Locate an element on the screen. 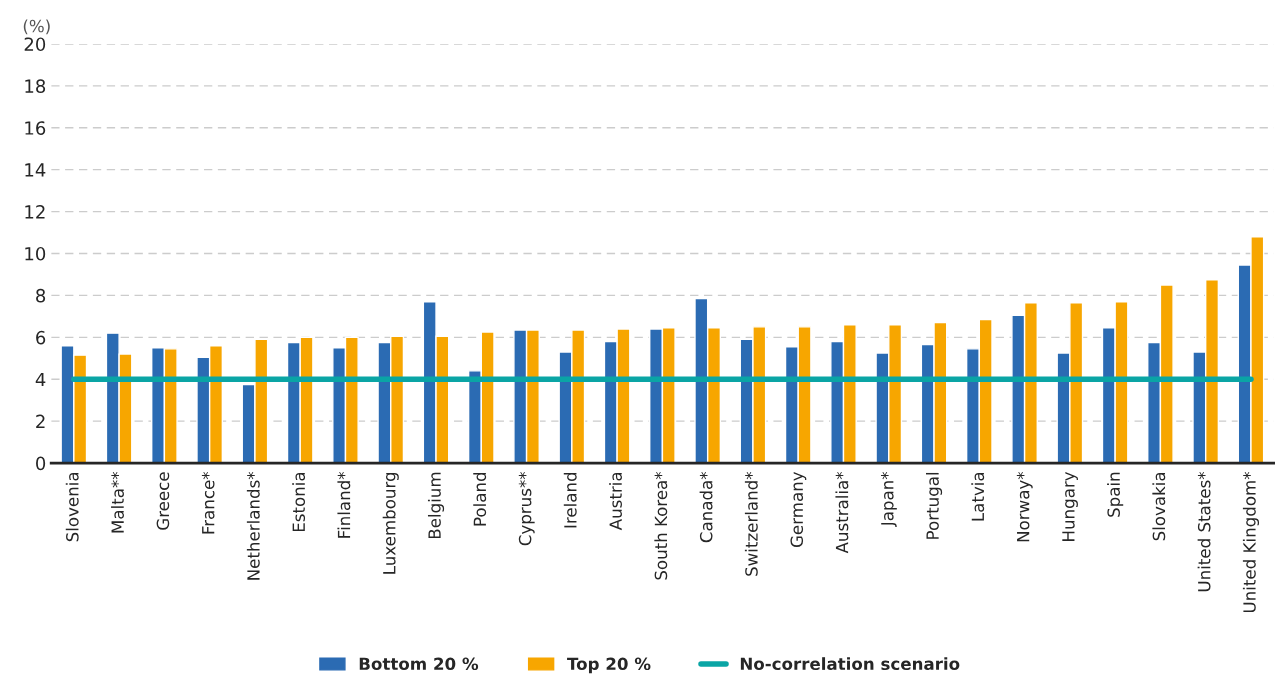  x-tick-label: Finland* is located at coordinates (344, 504).